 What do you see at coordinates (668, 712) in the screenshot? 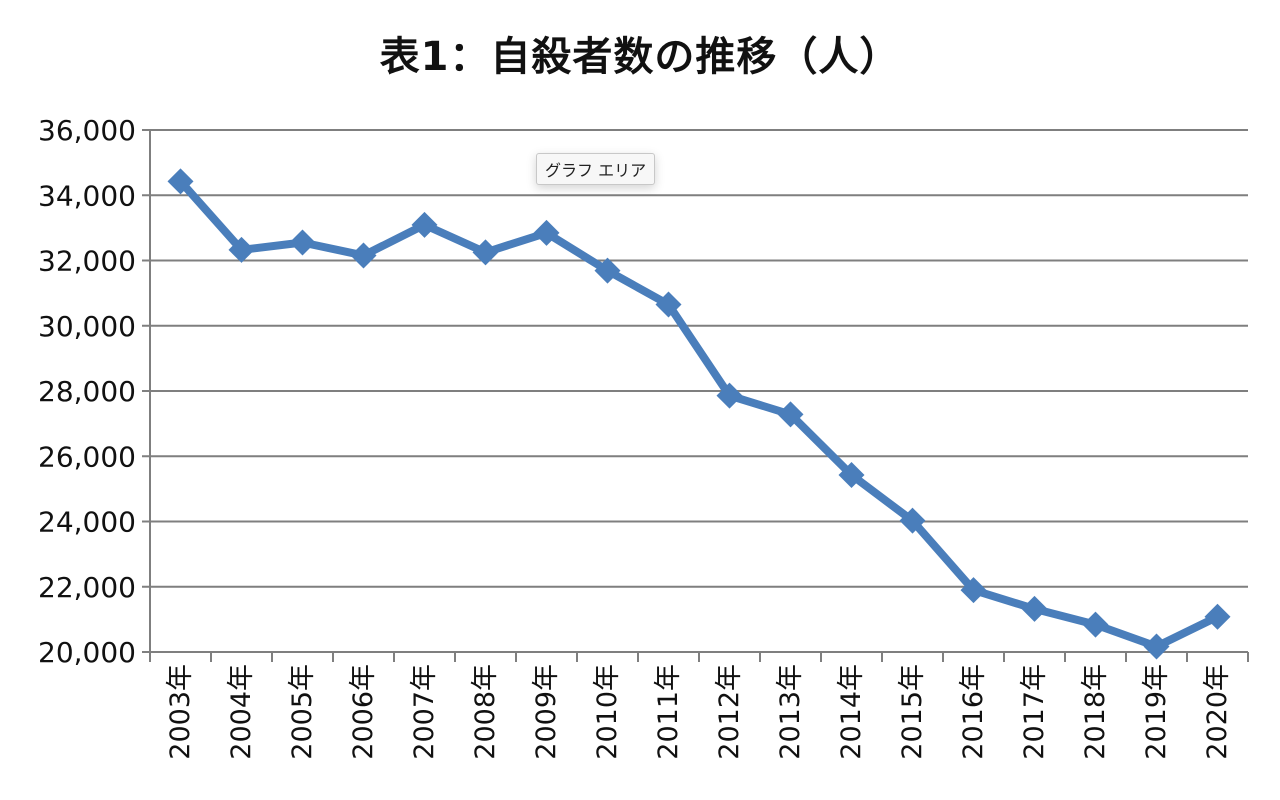
I see `x-tick-label: 2011年` at bounding box center [668, 712].